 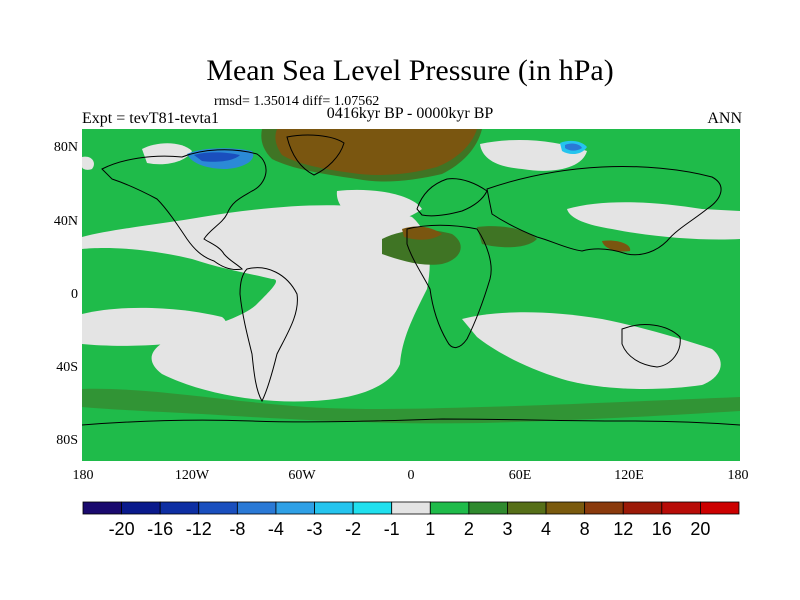 I want to click on x-tick: 60E, so click(x=520, y=475).